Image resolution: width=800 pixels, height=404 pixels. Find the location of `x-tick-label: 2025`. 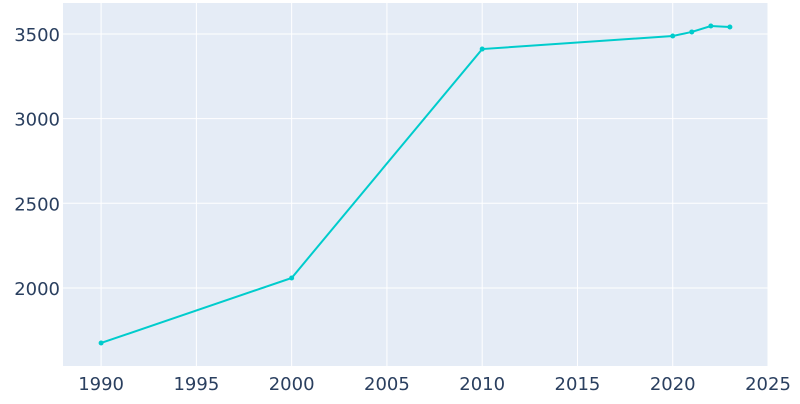

x-tick-label: 2025 is located at coordinates (768, 384).